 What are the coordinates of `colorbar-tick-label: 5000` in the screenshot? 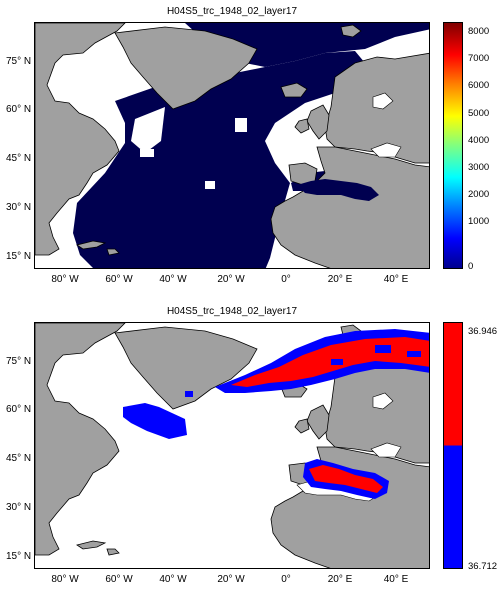 It's located at (479, 113).